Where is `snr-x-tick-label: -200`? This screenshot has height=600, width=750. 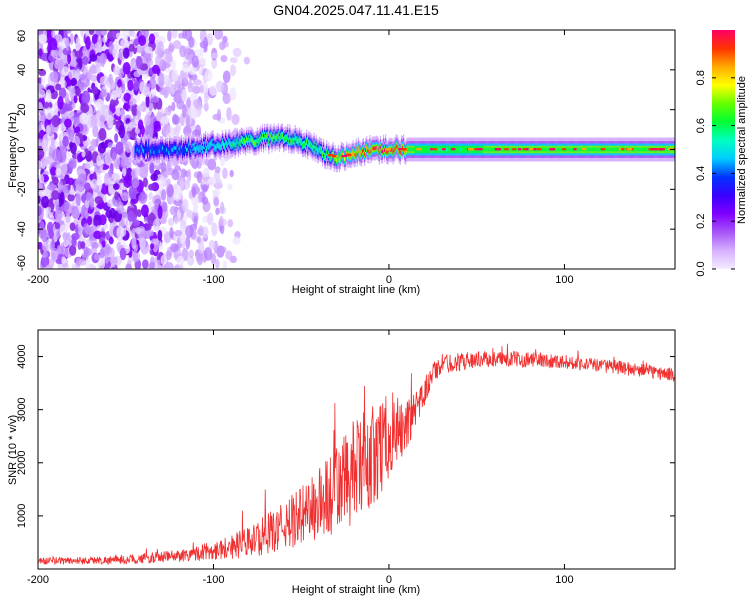
snr-x-tick-label: -200 is located at coordinates (38, 580).